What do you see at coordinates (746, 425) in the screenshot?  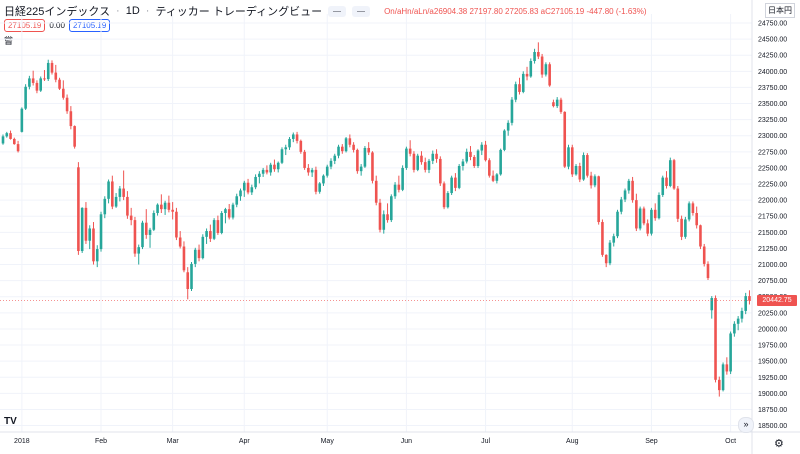 I see `scroll-to-realtime-button: »` at bounding box center [746, 425].